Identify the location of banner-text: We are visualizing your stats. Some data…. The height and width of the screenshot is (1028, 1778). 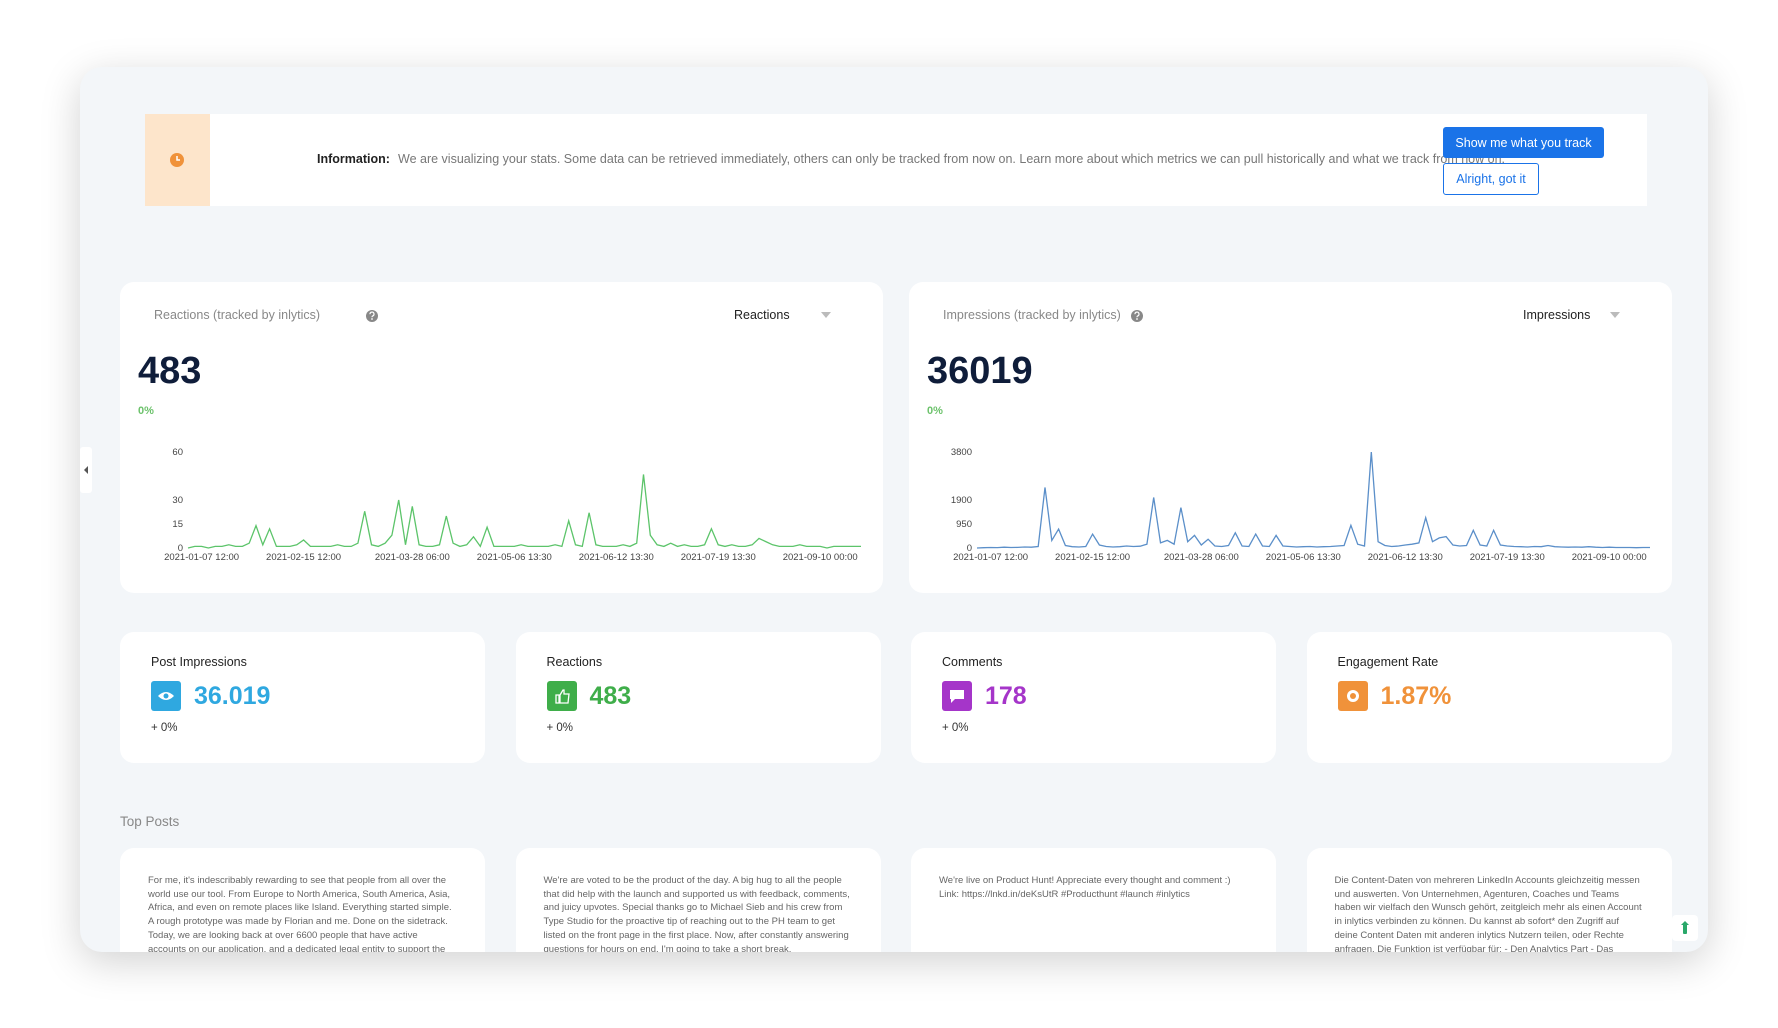
(951, 159).